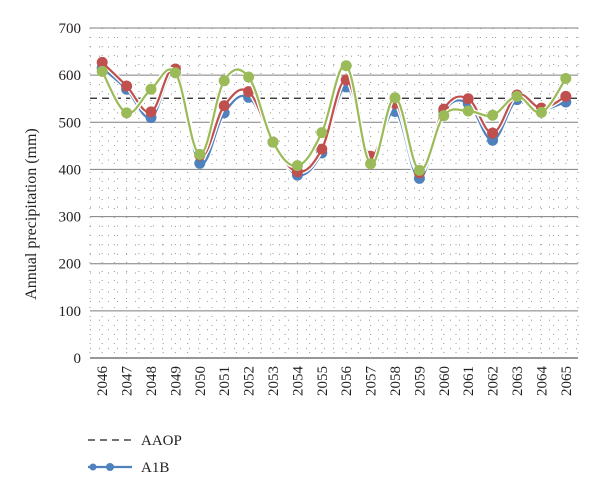 This screenshot has width=600, height=493. Describe the element at coordinates (155, 468) in the screenshot. I see `legend-a1b-label: A1B` at that location.